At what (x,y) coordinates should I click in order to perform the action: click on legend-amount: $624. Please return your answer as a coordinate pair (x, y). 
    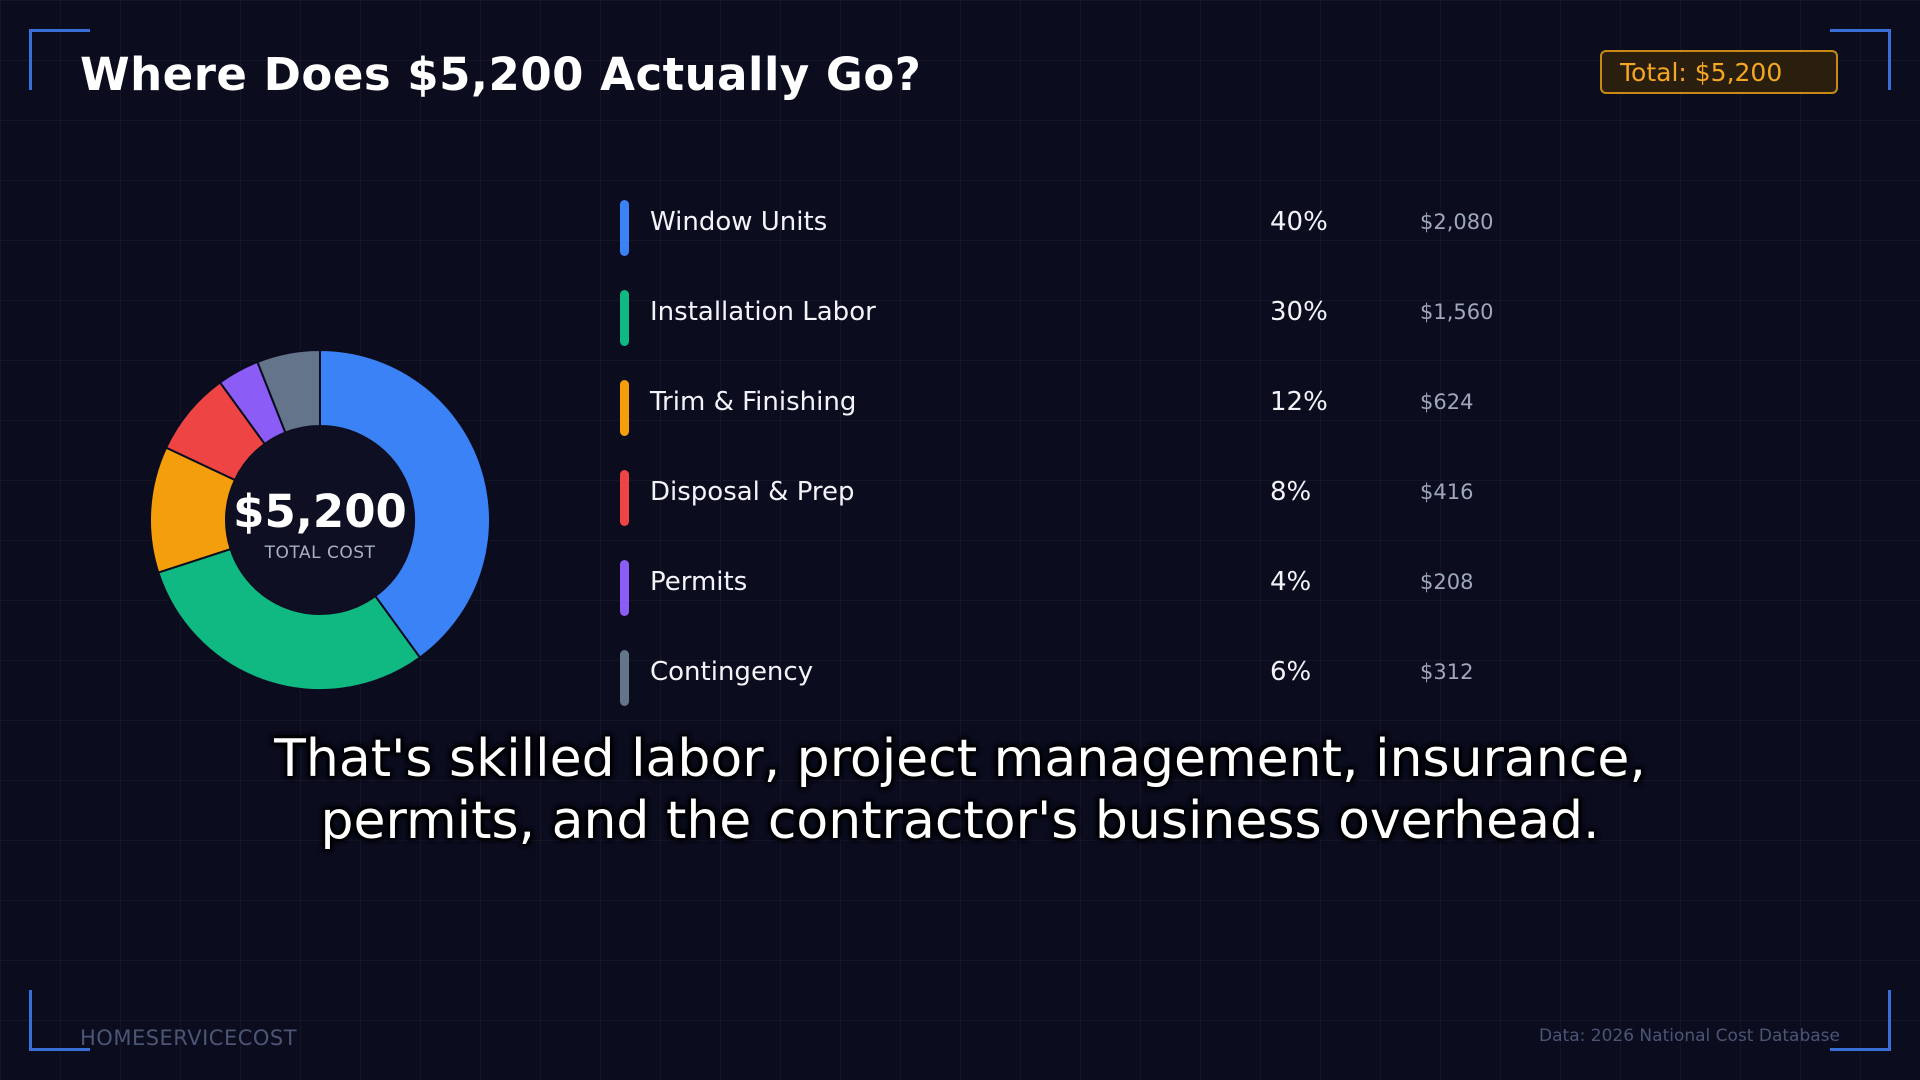
    Looking at the image, I should click on (1447, 402).